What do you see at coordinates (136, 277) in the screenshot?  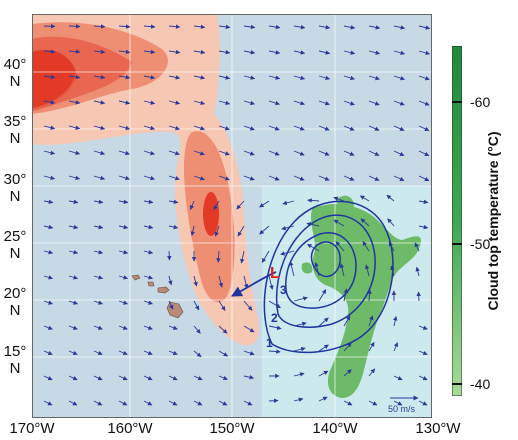 I see `island-kauai` at bounding box center [136, 277].